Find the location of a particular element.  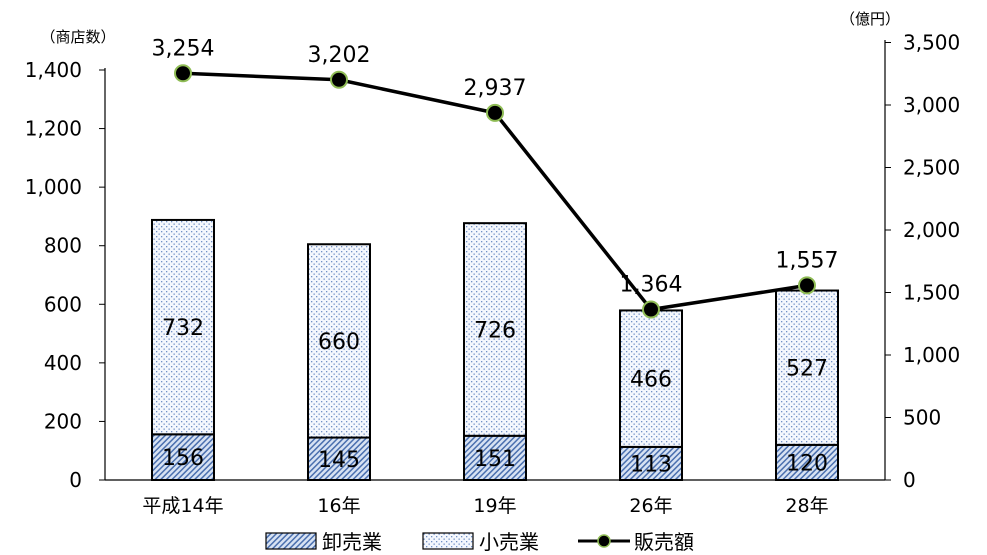

right-axis-tick-label: 0 is located at coordinates (909, 480).